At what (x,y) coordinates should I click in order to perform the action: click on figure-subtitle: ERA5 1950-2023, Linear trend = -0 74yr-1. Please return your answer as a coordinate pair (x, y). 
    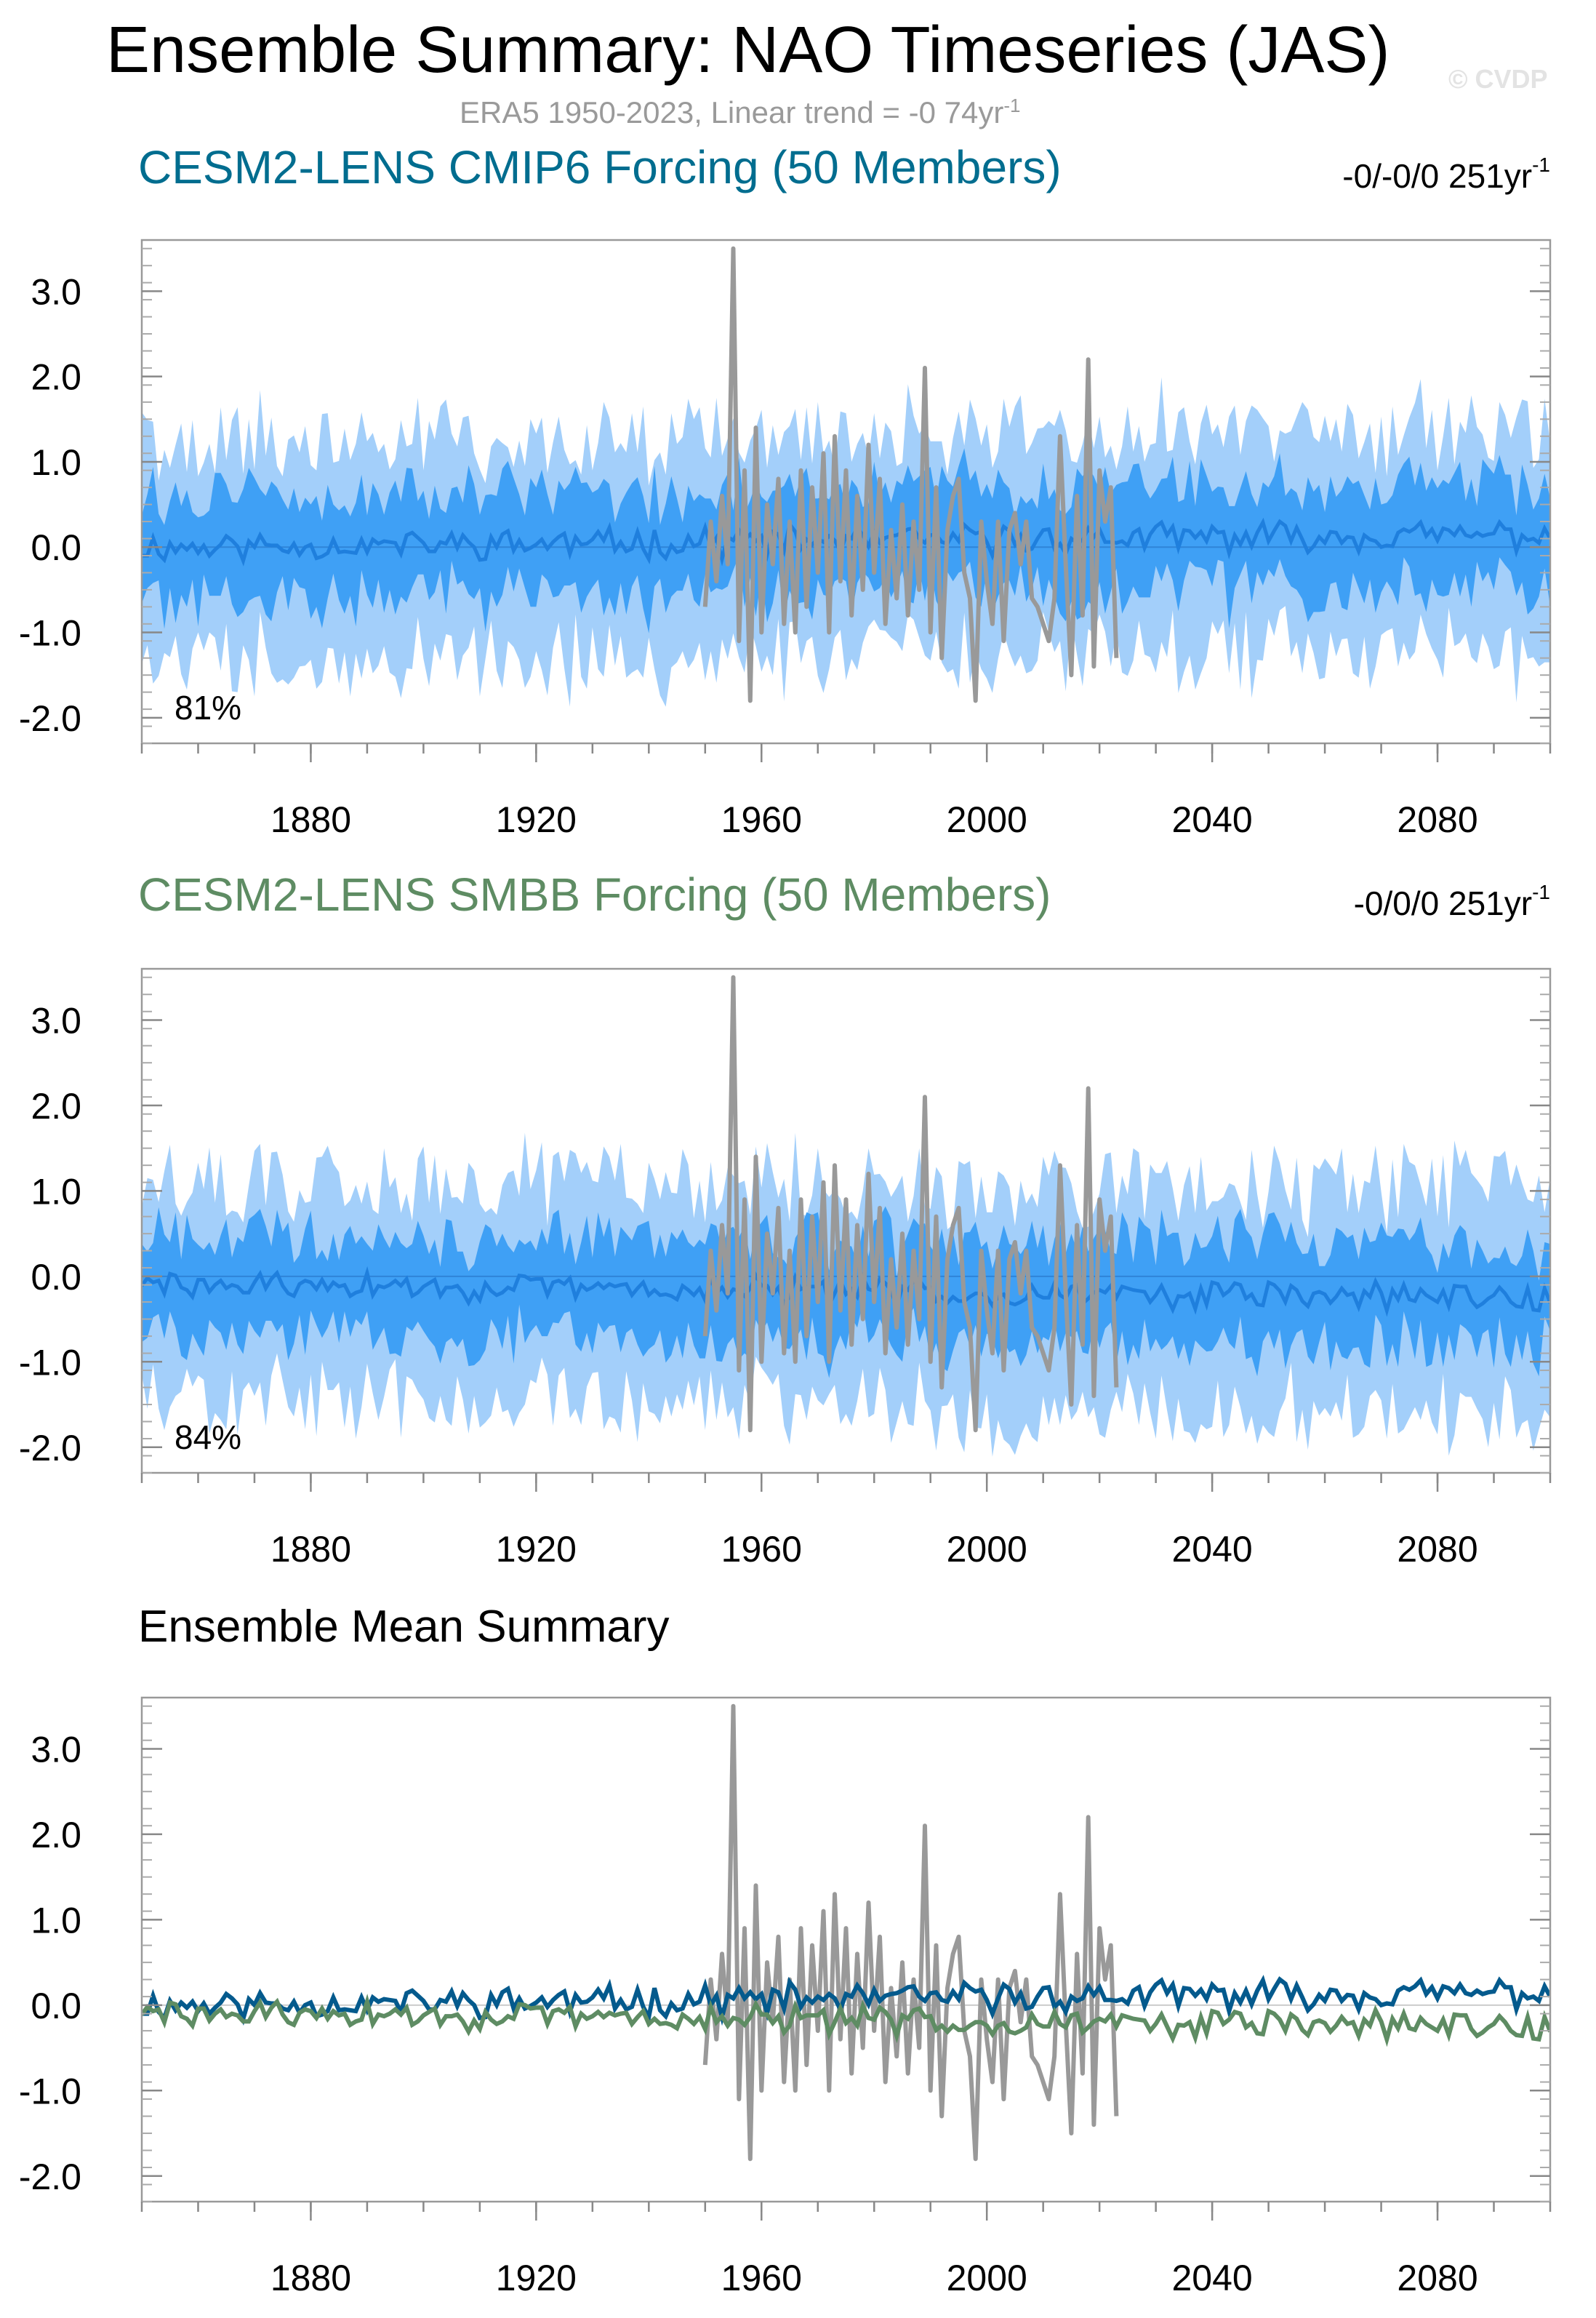
    Looking at the image, I should click on (740, 112).